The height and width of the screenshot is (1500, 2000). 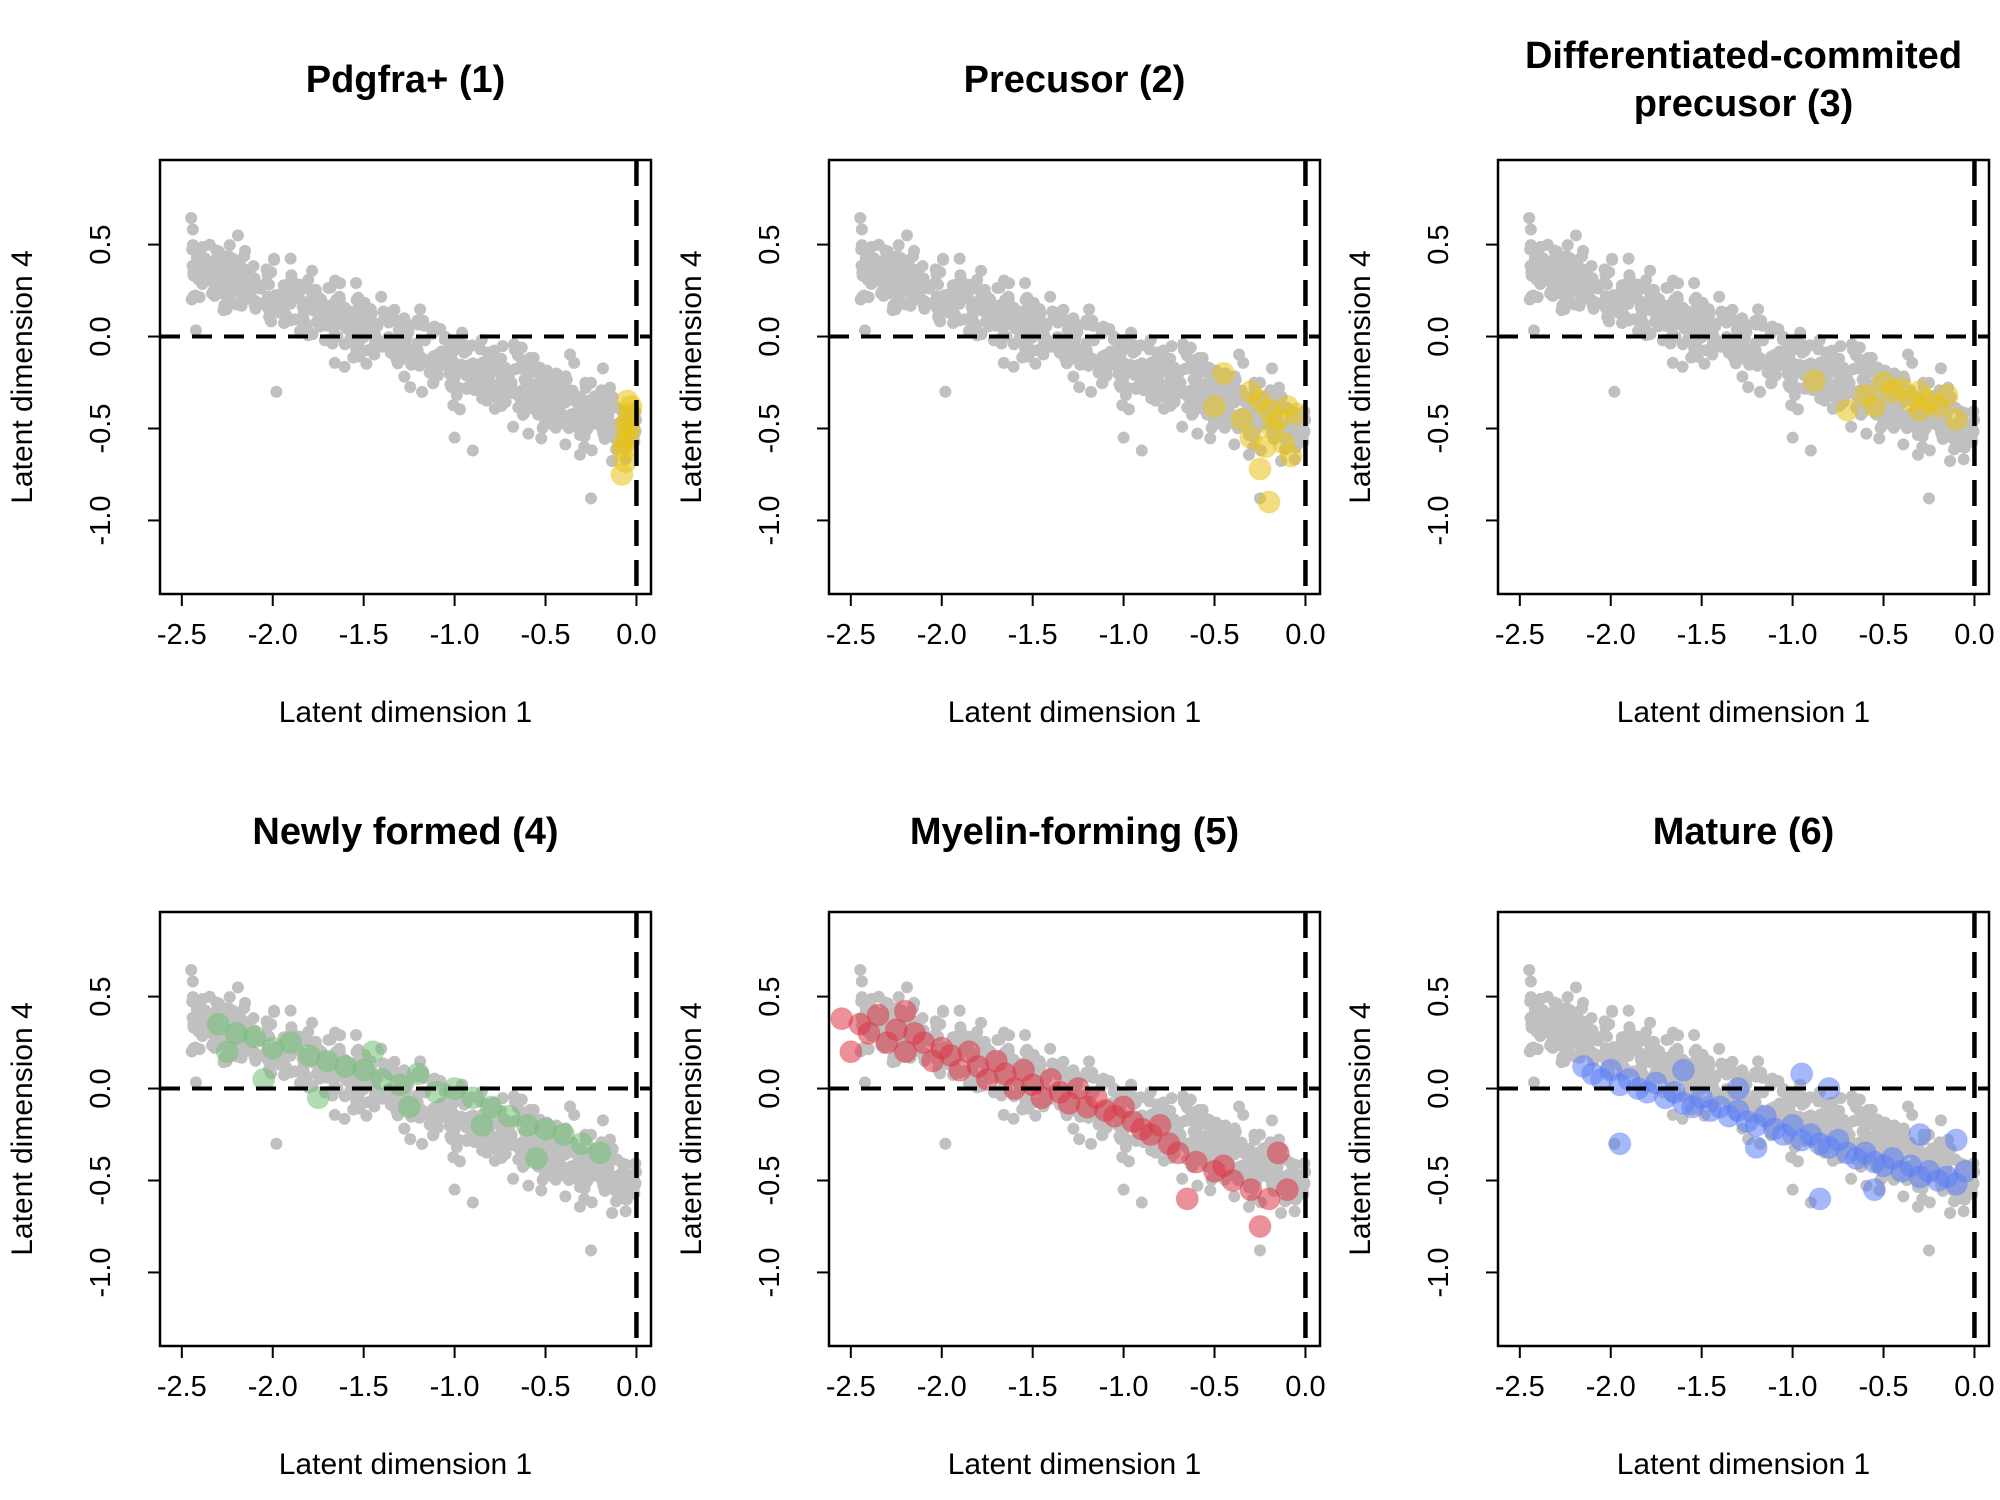 I want to click on x-tick-label: -1.0, so click(x=455, y=635).